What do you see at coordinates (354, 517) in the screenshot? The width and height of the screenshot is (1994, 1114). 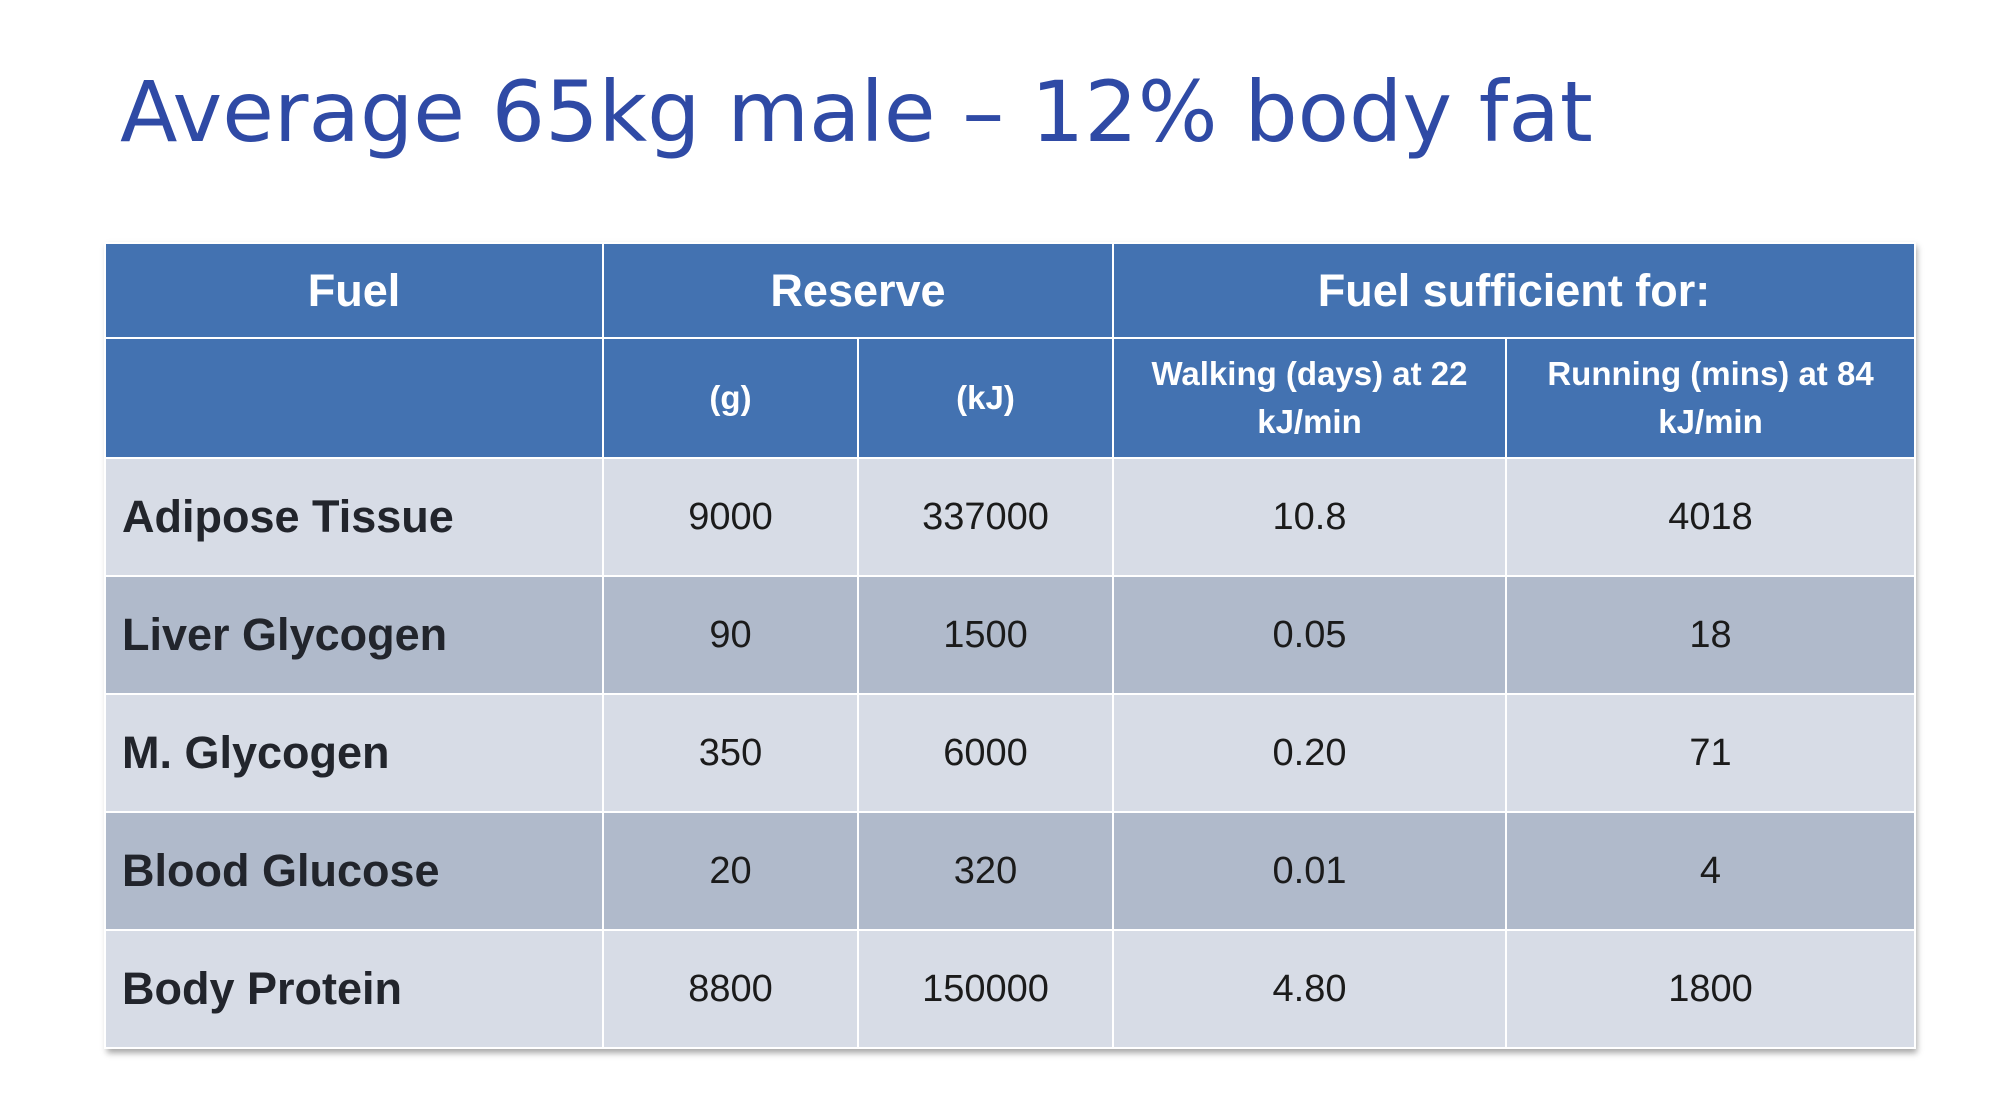 I see `fuel-name-cell: Adipose Tissue` at bounding box center [354, 517].